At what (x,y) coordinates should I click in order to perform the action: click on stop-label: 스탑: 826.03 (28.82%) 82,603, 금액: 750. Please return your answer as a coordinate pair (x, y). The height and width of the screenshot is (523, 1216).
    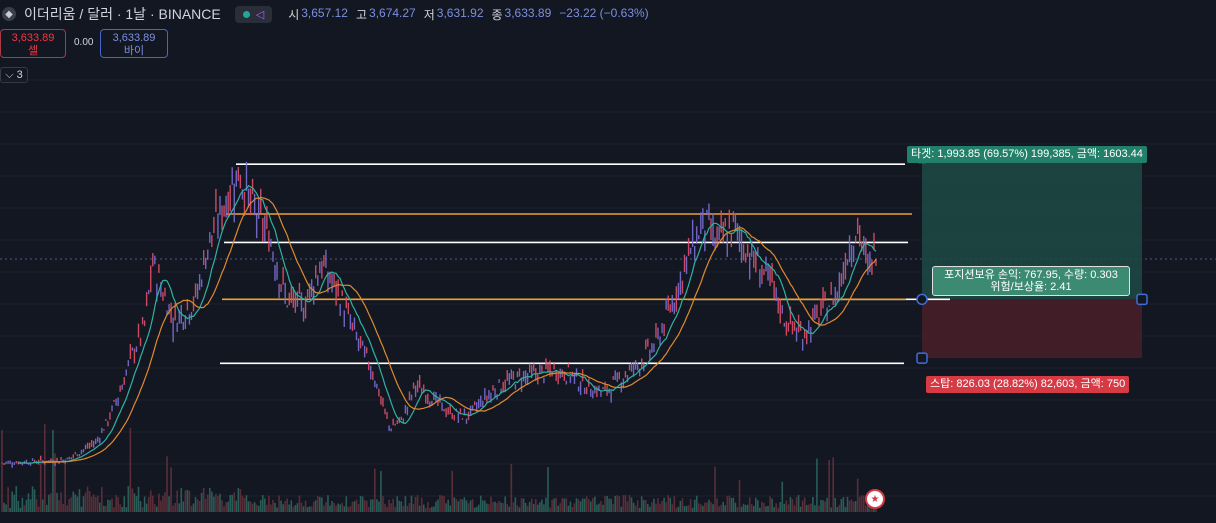
    Looking at the image, I should click on (1028, 384).